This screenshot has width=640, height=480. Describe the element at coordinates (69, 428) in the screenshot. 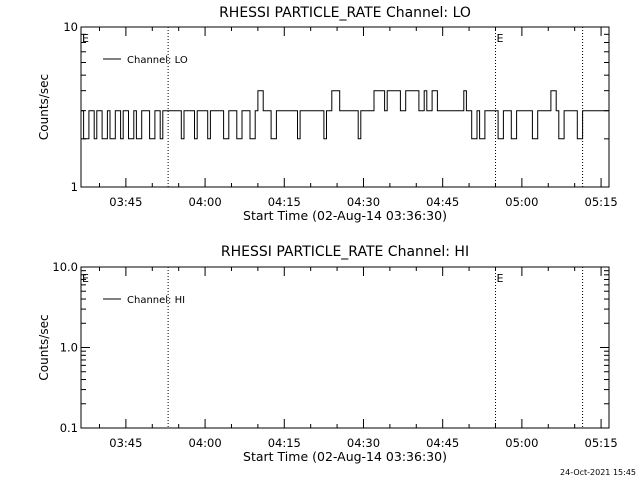

I see `y-tick-label: 0.1` at that location.